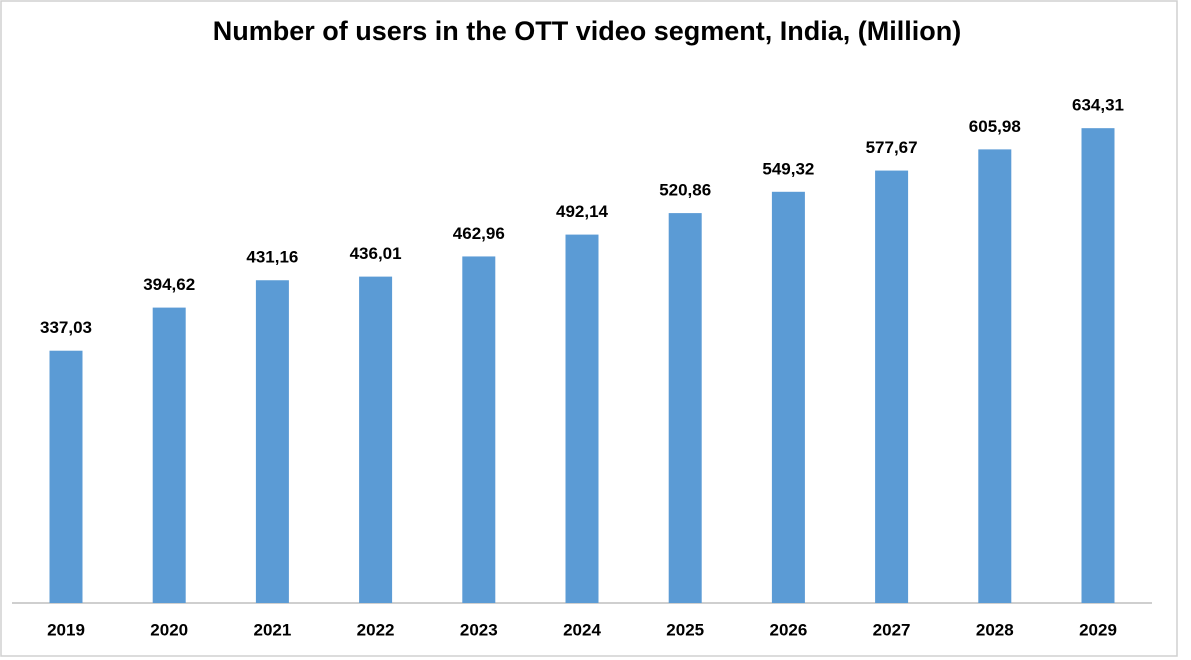 This screenshot has height=660, width=1191. Describe the element at coordinates (479, 233) in the screenshot. I see `data-label: 462,96` at that location.